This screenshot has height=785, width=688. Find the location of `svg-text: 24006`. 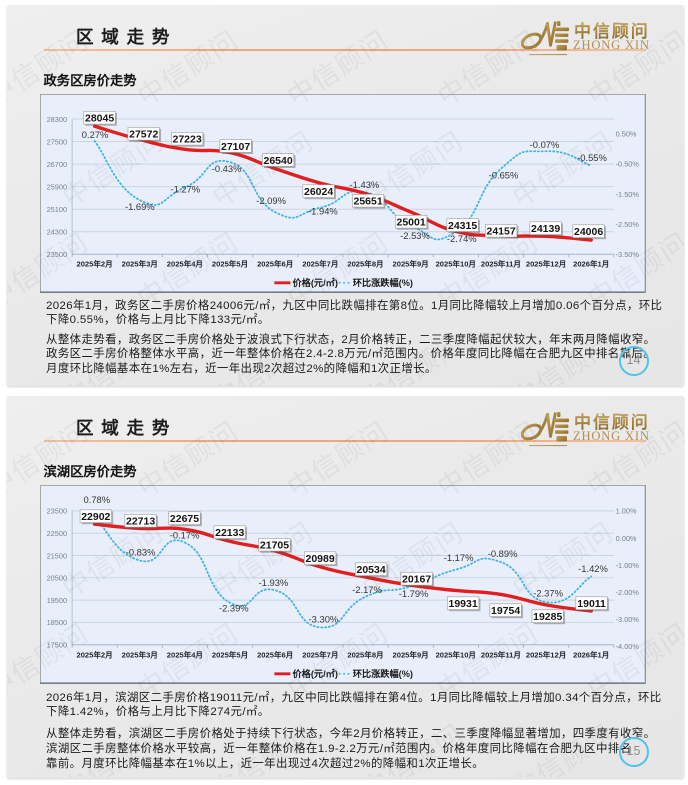

svg-text: 24006 is located at coordinates (588, 232).